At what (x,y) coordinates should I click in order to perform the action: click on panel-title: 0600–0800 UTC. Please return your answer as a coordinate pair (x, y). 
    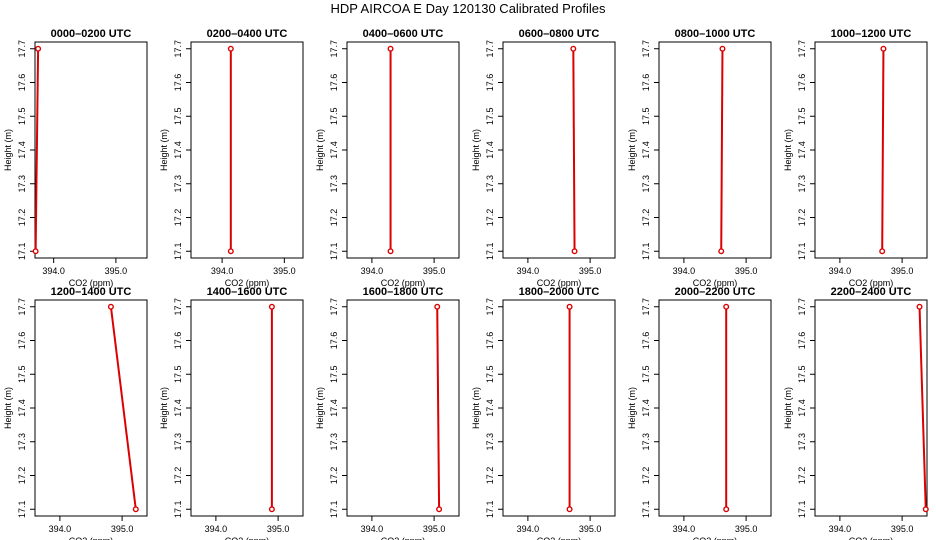
    Looking at the image, I should click on (559, 34).